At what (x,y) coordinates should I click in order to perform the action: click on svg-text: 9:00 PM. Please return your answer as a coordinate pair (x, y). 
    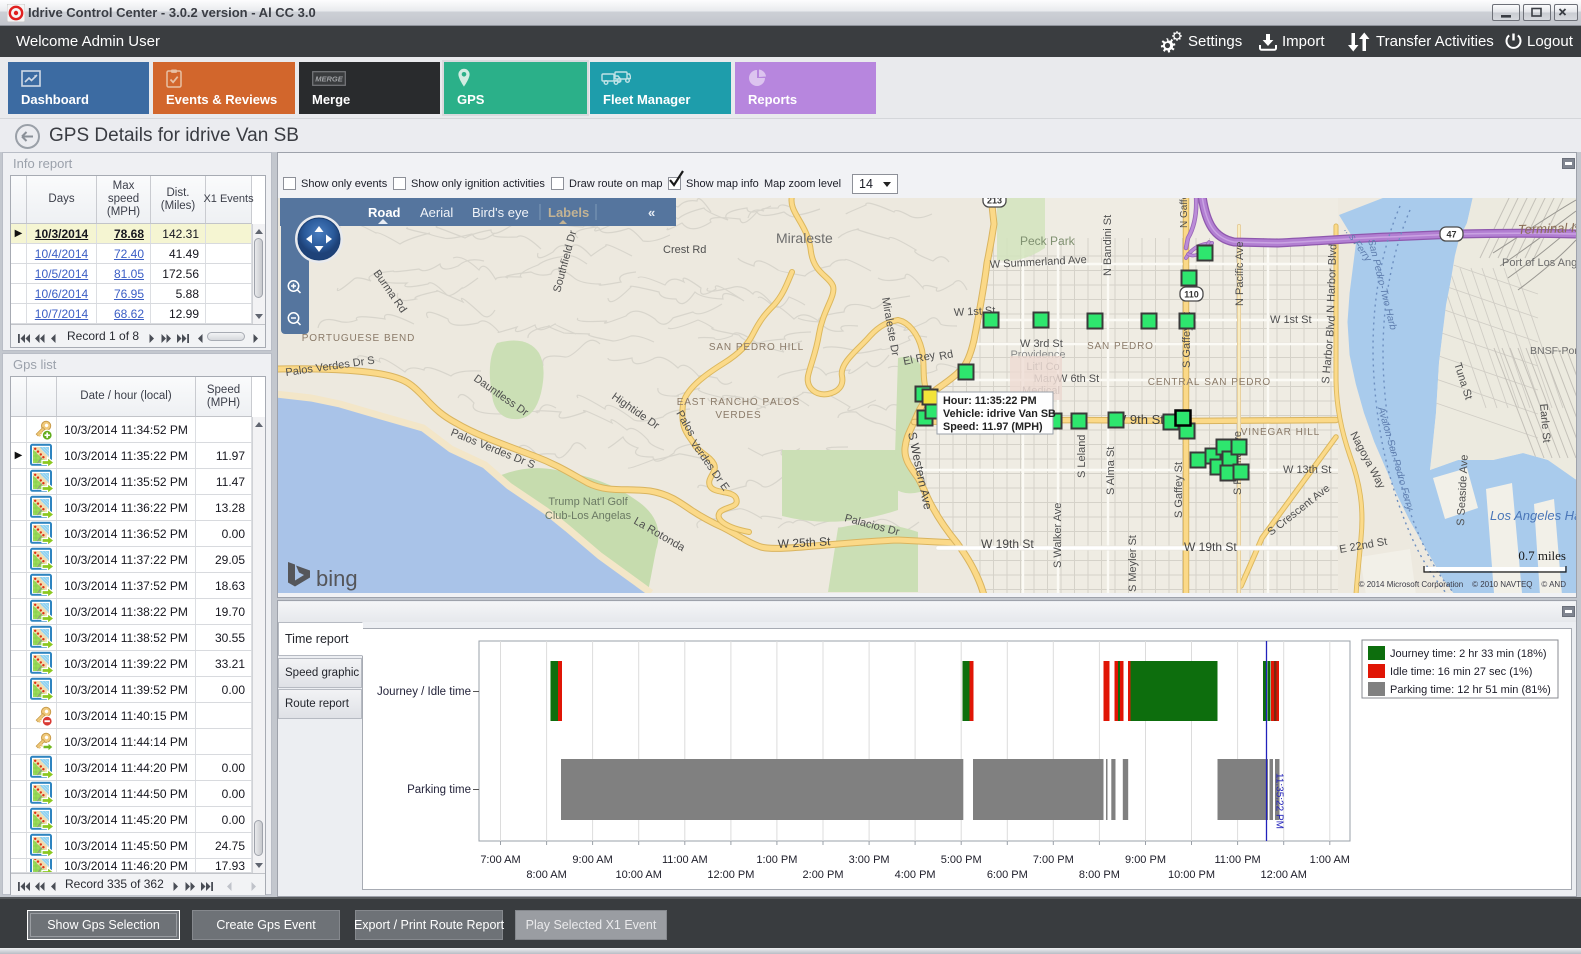
    Looking at the image, I should click on (1145, 860).